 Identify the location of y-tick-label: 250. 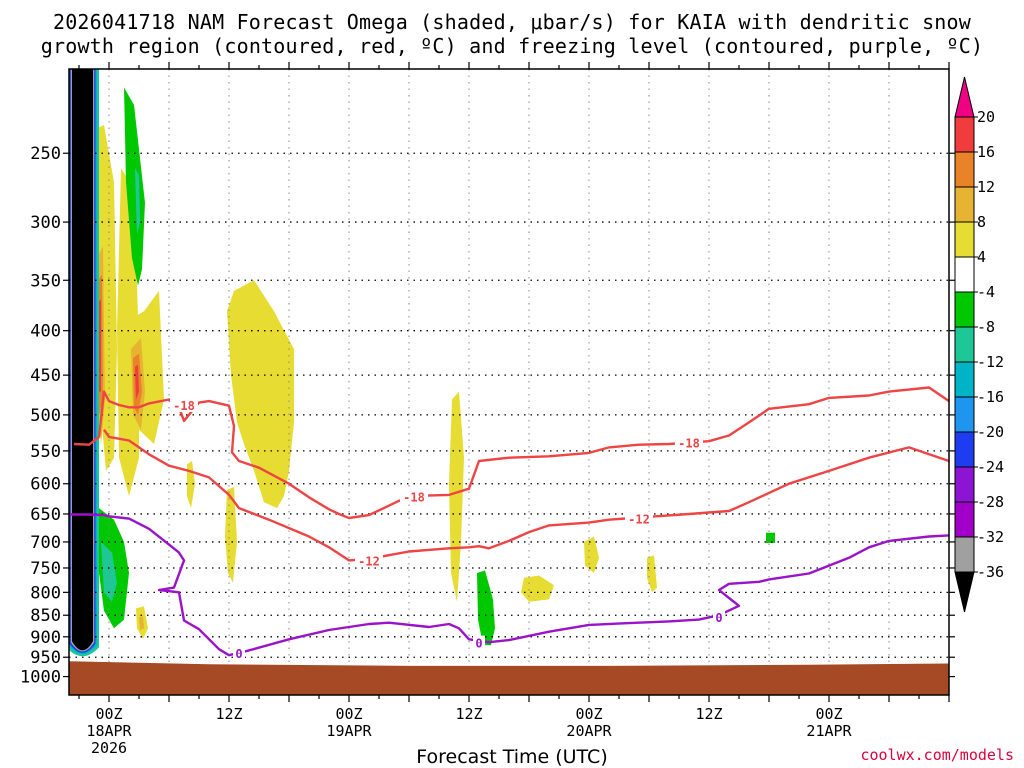
(45, 154).